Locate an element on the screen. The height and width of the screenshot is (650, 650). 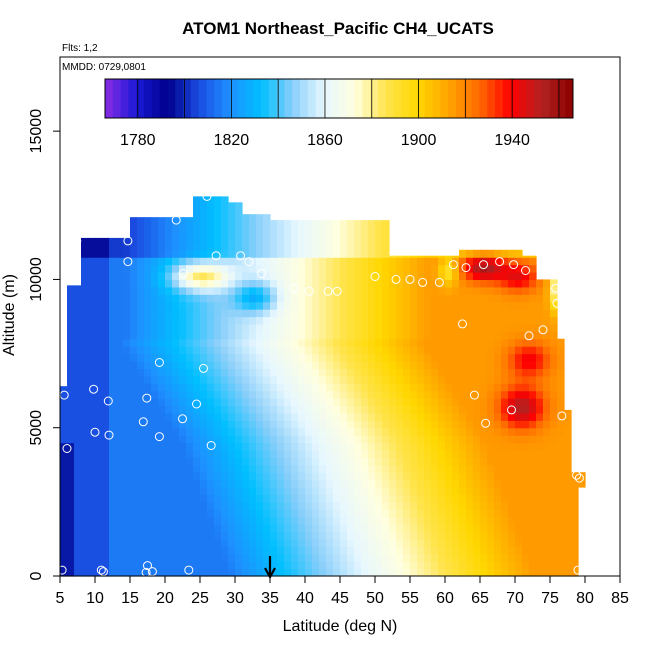
x-axis: 5 10 15 20 25 30 35 40 45 50 55 60 65 70 75 80 85 is located at coordinates (342, 591).